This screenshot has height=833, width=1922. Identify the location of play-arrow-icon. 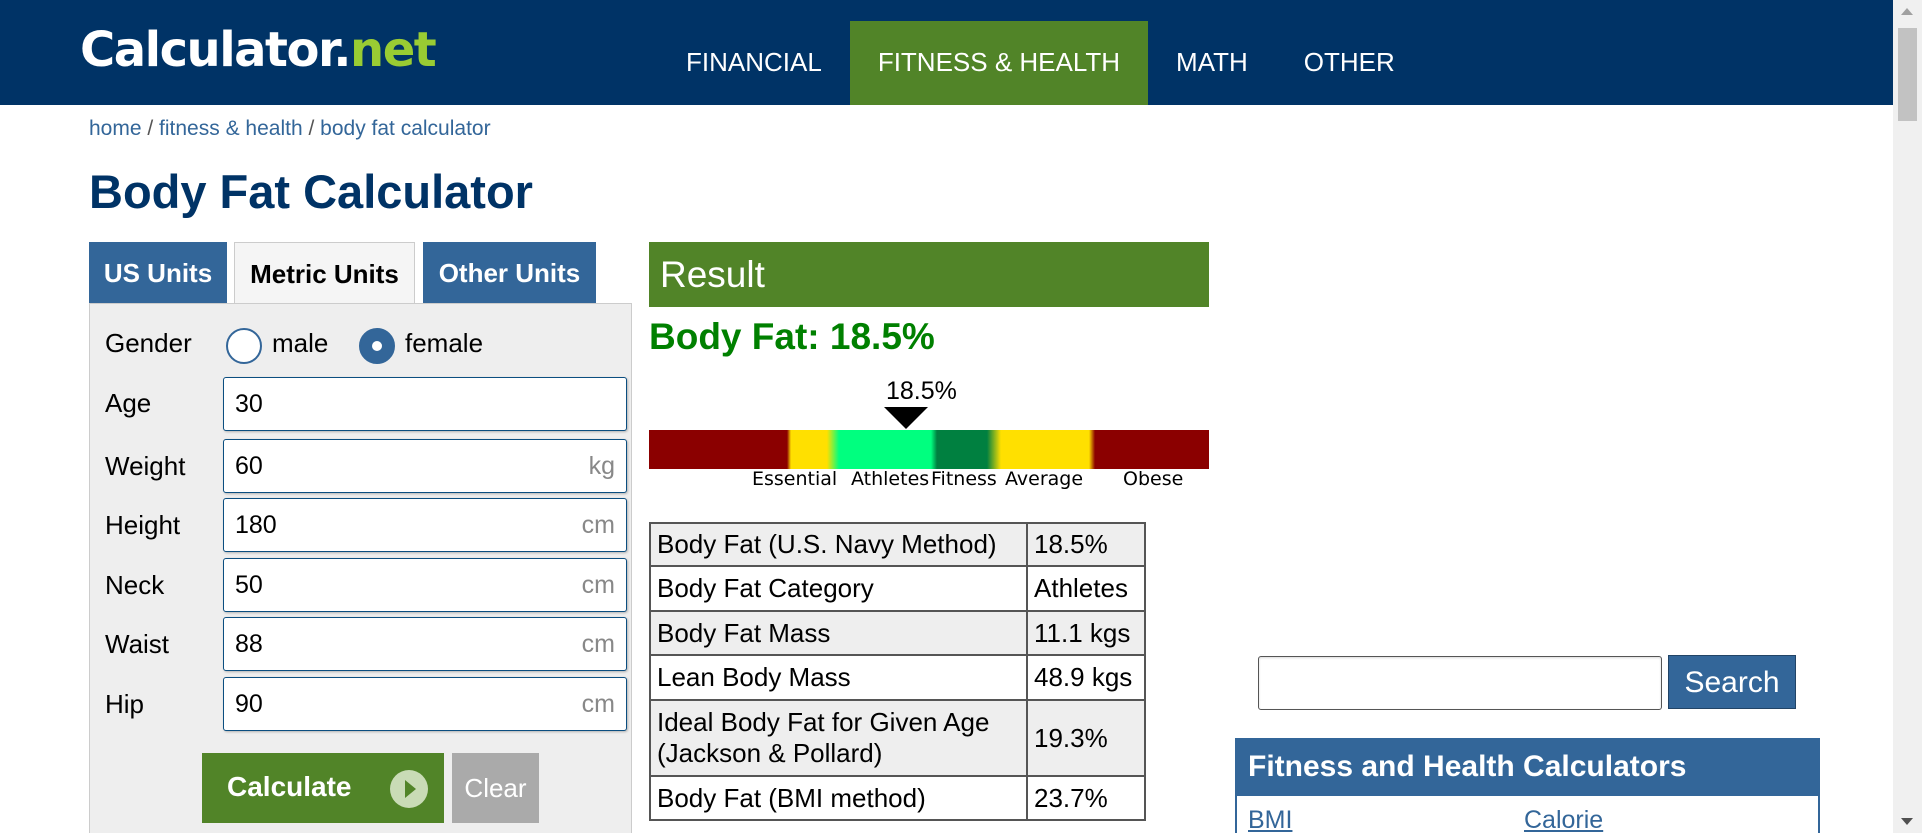
(409, 789).